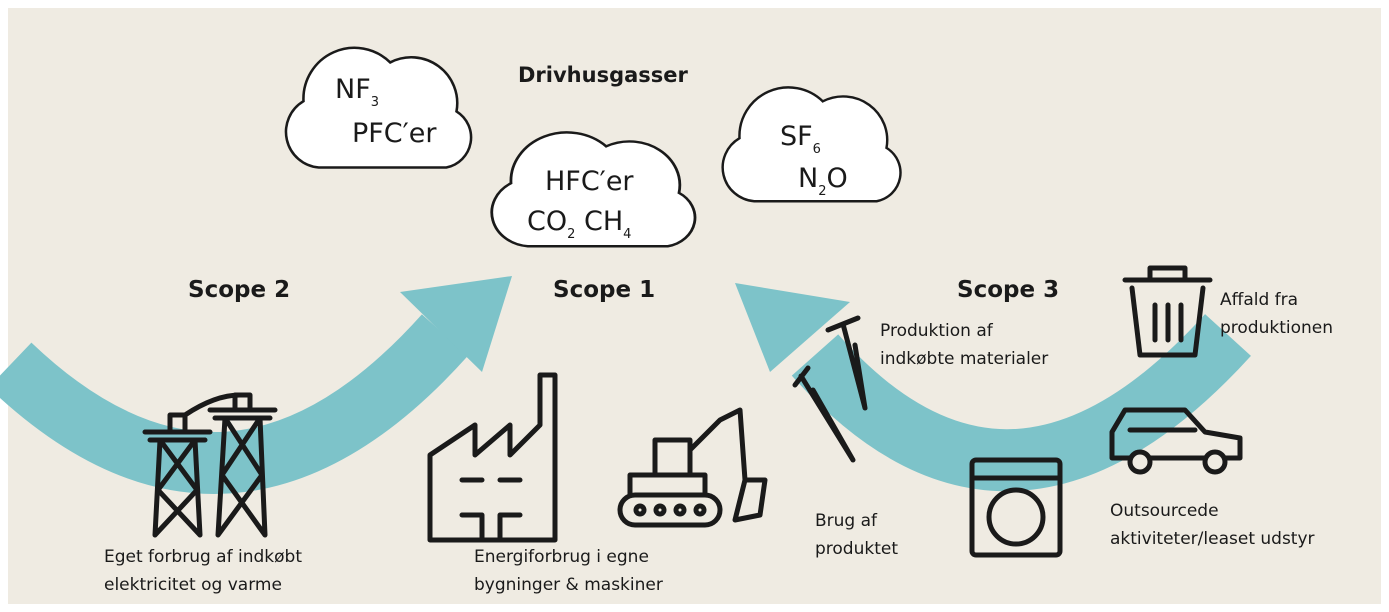  What do you see at coordinates (1212, 525) in the screenshot?
I see `caption: Outsourcede aktiviteter/leaset udstyr` at bounding box center [1212, 525].